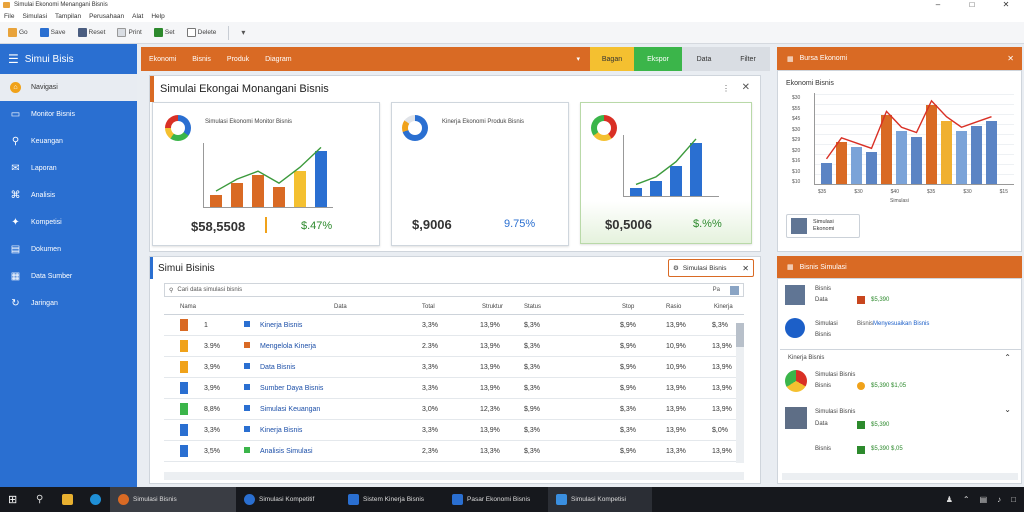 Image resolution: width=1024 pixels, height=512 pixels. Describe the element at coordinates (578, 59) in the screenshot. I see `dropdown-icon: ▾` at that location.